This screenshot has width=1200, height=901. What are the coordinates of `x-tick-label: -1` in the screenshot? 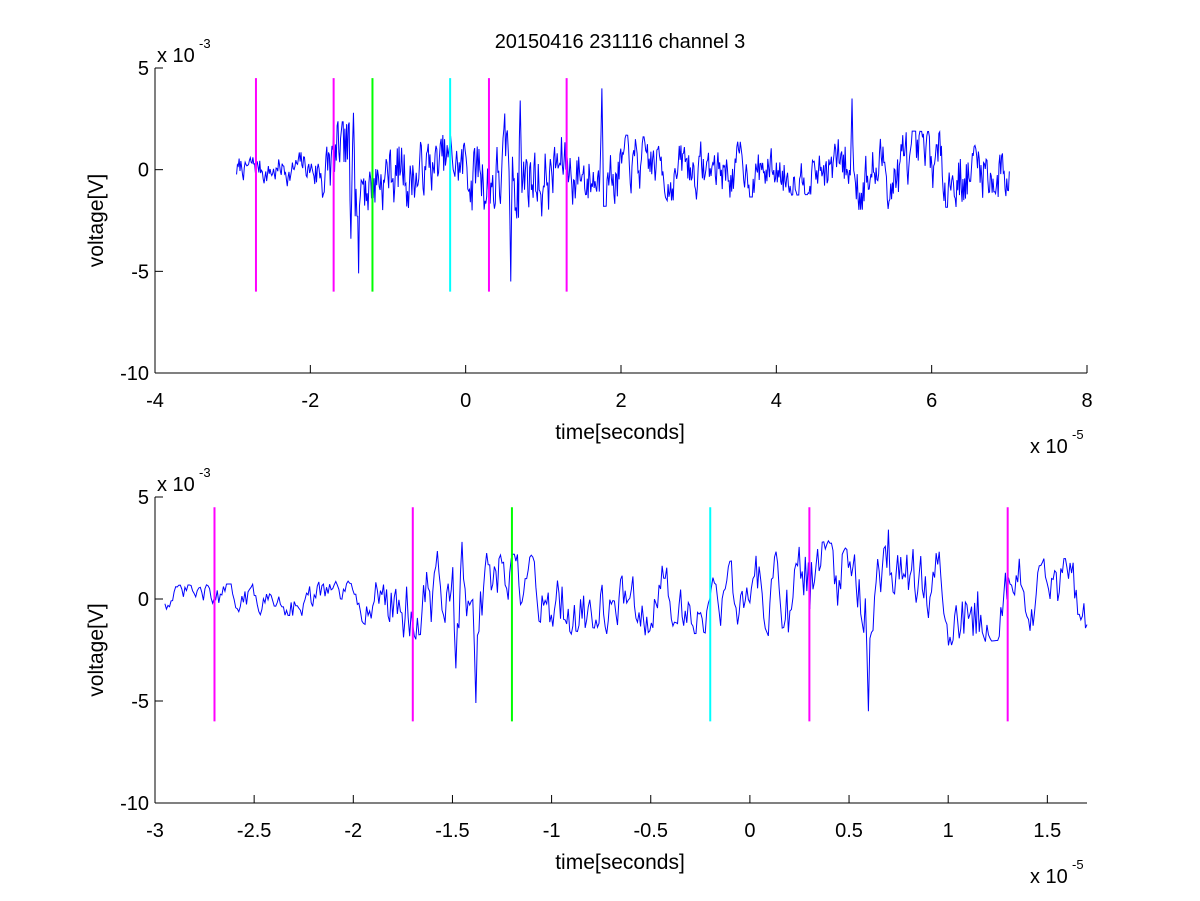 It's located at (552, 831).